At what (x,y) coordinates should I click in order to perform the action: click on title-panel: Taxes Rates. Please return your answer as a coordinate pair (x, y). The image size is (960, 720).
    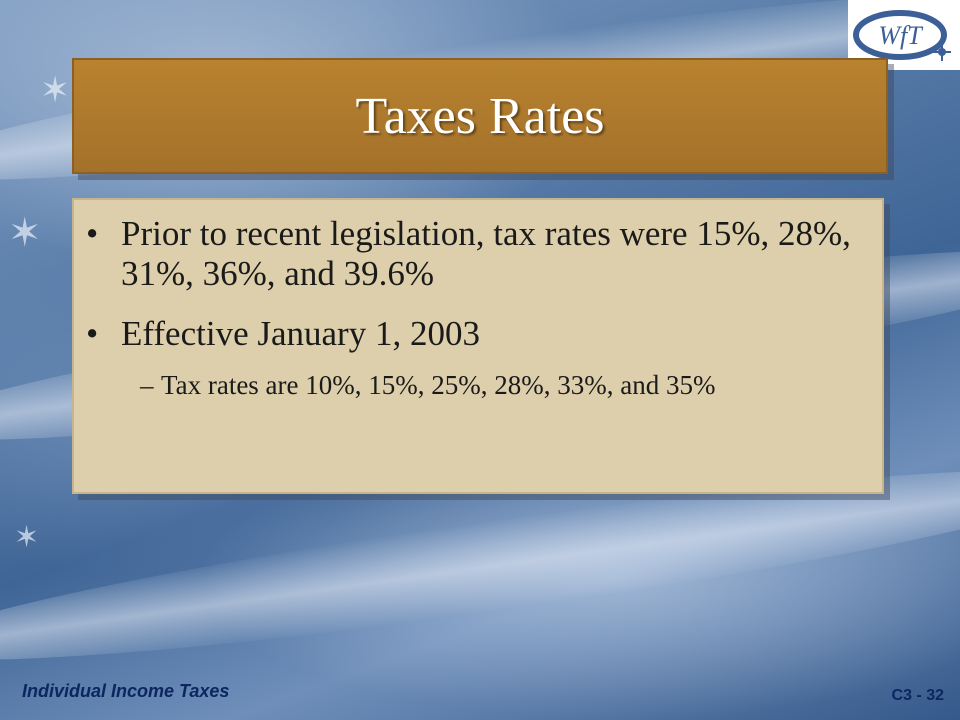
    Looking at the image, I should click on (480, 116).